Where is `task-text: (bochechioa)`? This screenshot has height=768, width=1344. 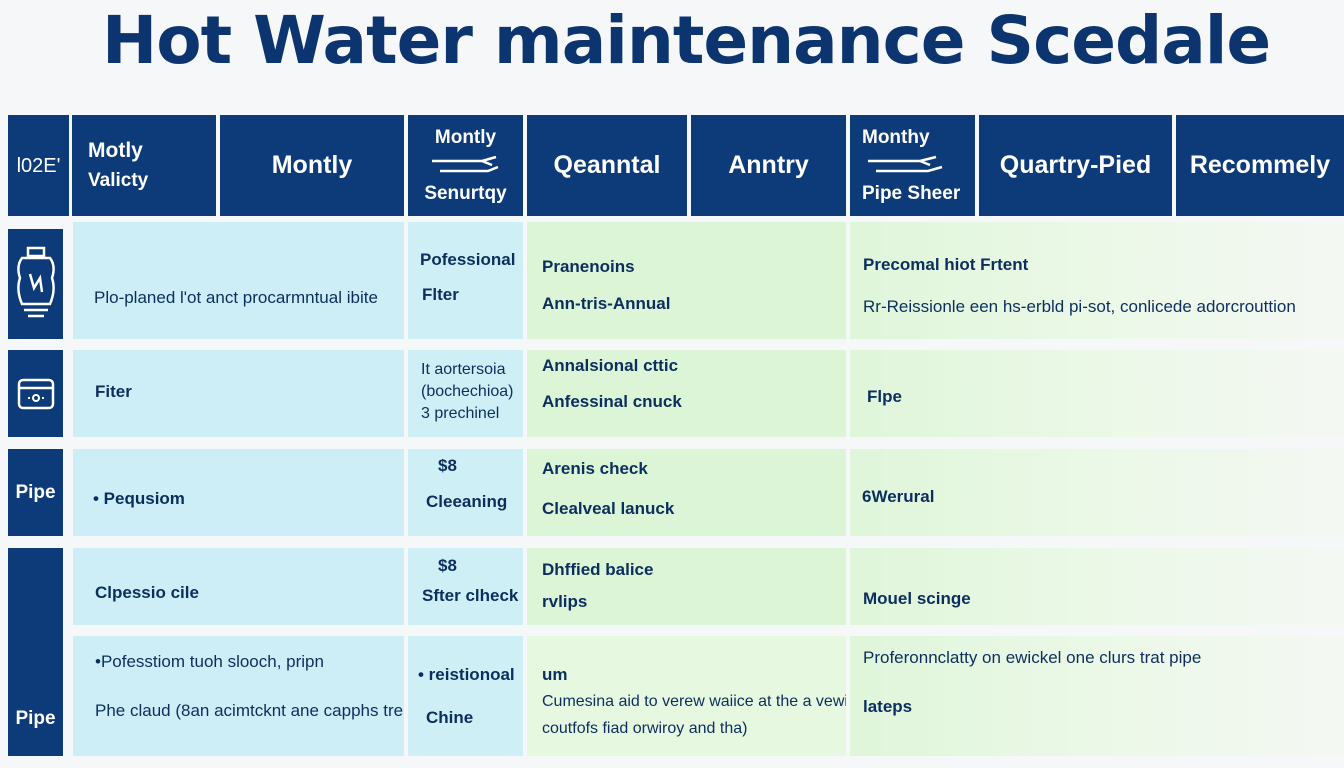
task-text: (bochechioa) is located at coordinates (467, 391).